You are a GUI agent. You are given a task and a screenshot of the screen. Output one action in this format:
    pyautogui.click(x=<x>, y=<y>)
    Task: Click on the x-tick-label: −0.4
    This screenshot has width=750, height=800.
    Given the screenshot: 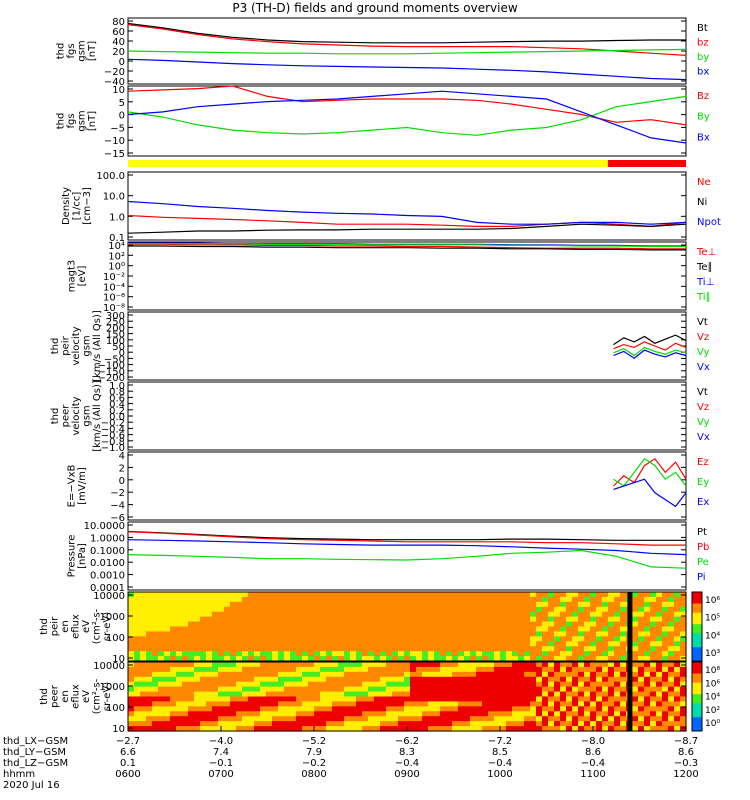 What is the action you would take?
    pyautogui.click(x=593, y=763)
    